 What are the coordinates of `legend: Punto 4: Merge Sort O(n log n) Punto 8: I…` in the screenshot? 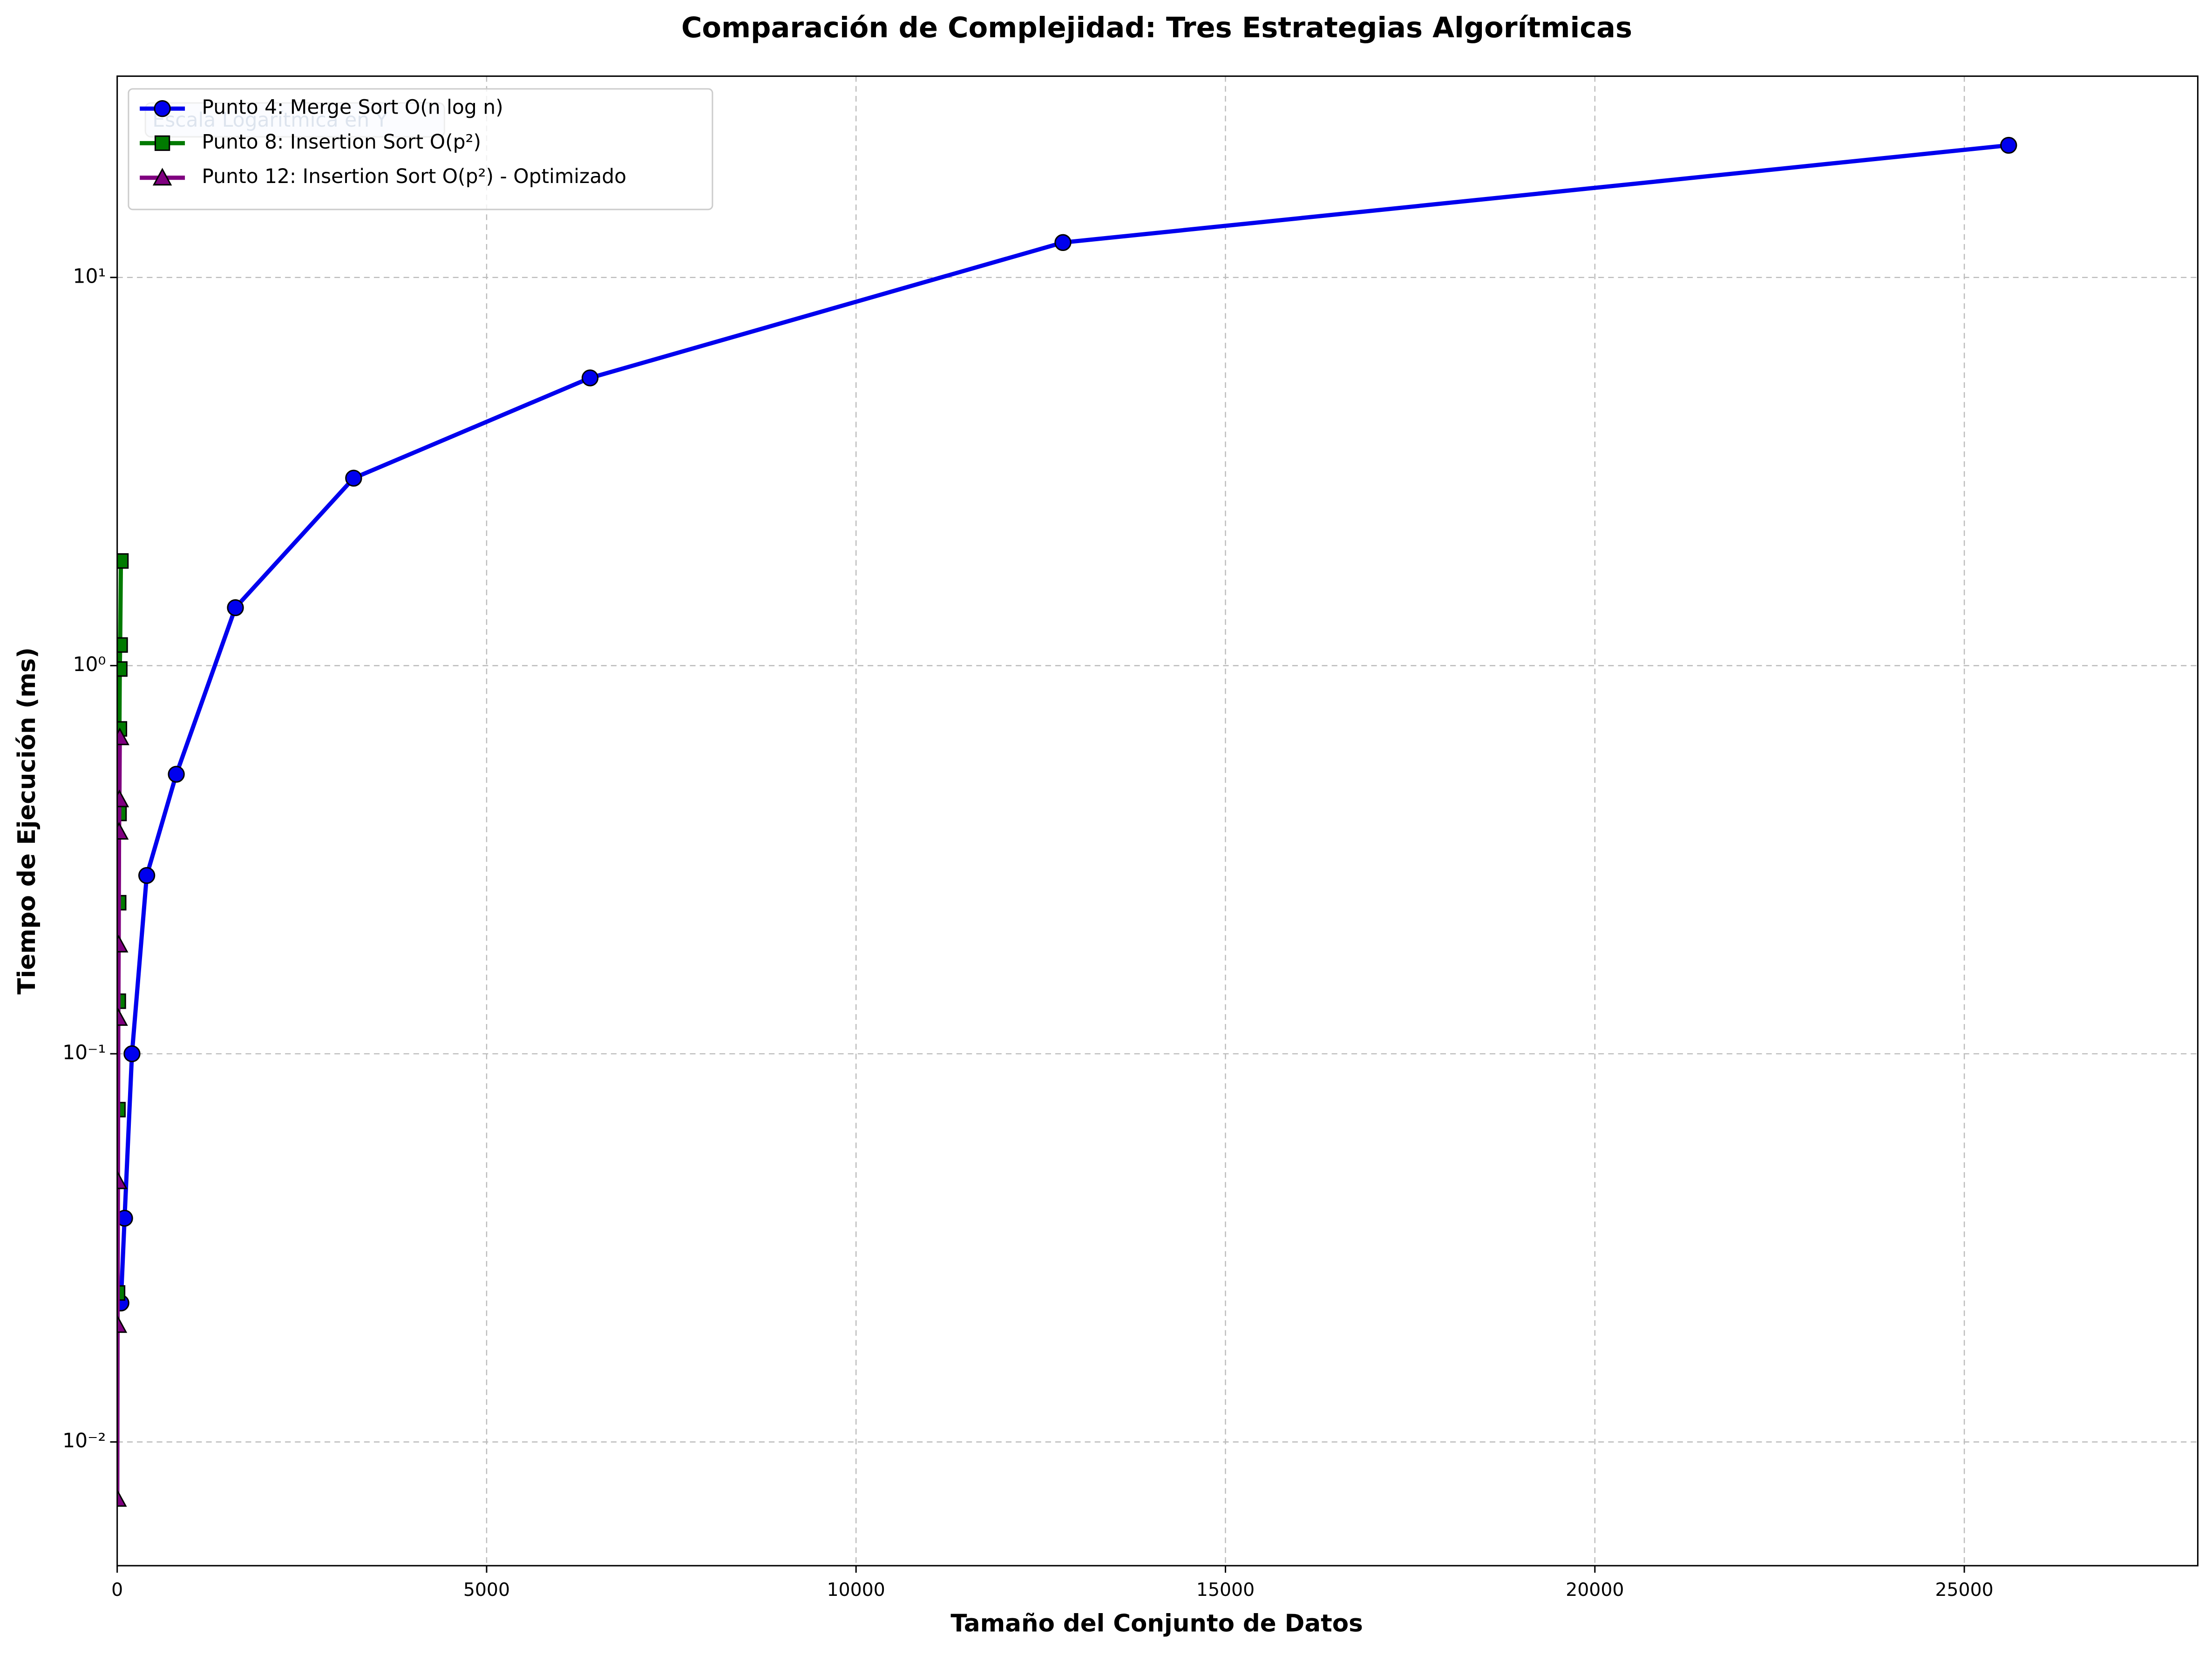 It's located at (421, 149).